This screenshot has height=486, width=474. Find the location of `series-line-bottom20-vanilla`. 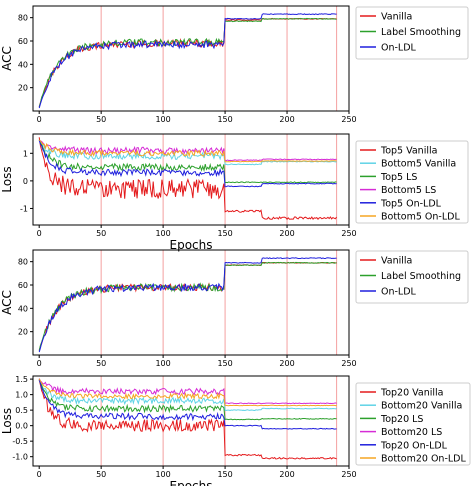

series-line-bottom20-vanilla is located at coordinates (187, 395).